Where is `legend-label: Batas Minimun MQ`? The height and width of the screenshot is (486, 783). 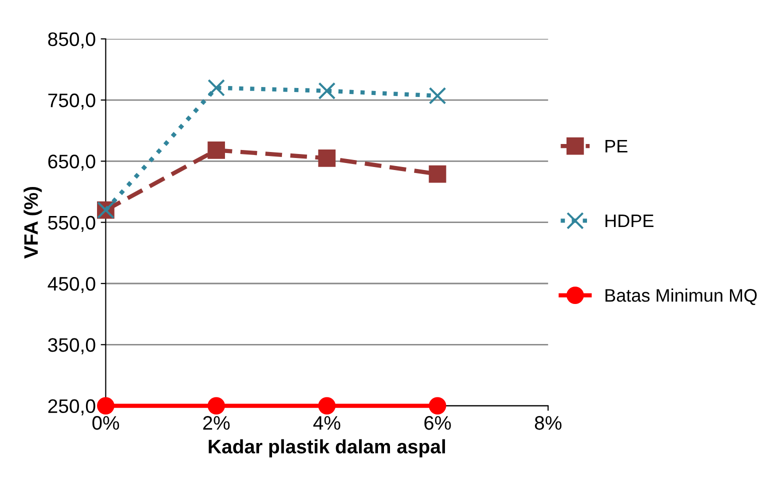
legend-label: Batas Minimun MQ is located at coordinates (681, 297).